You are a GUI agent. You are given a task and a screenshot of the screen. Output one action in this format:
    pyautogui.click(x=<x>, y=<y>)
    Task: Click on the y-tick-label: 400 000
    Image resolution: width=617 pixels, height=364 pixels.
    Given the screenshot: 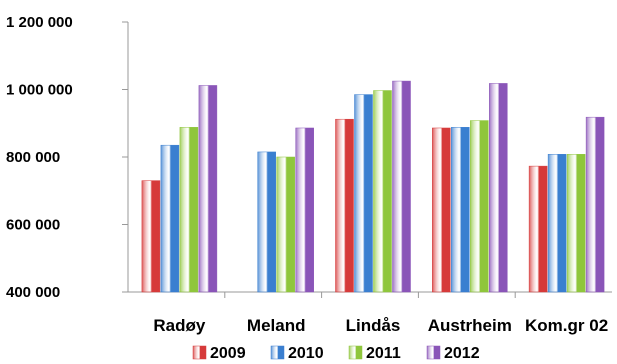 What is the action you would take?
    pyautogui.click(x=33, y=292)
    